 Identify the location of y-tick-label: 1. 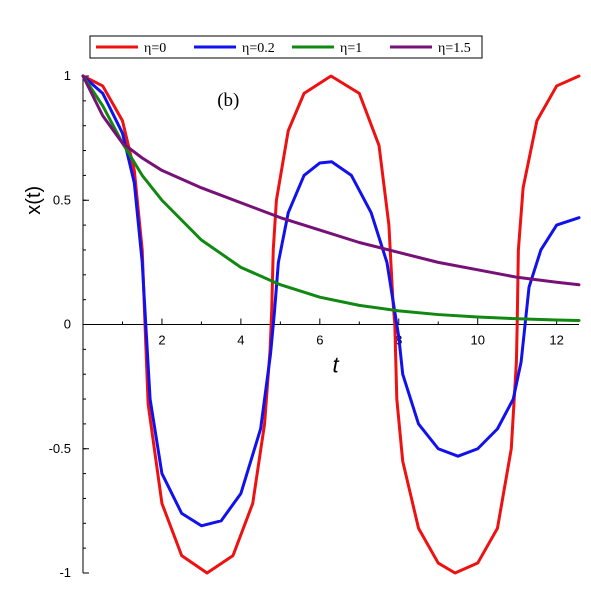
(67, 75).